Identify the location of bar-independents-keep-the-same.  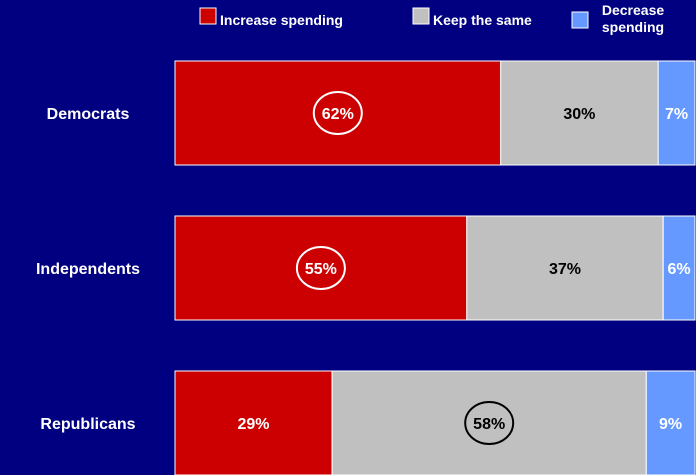
(565, 268).